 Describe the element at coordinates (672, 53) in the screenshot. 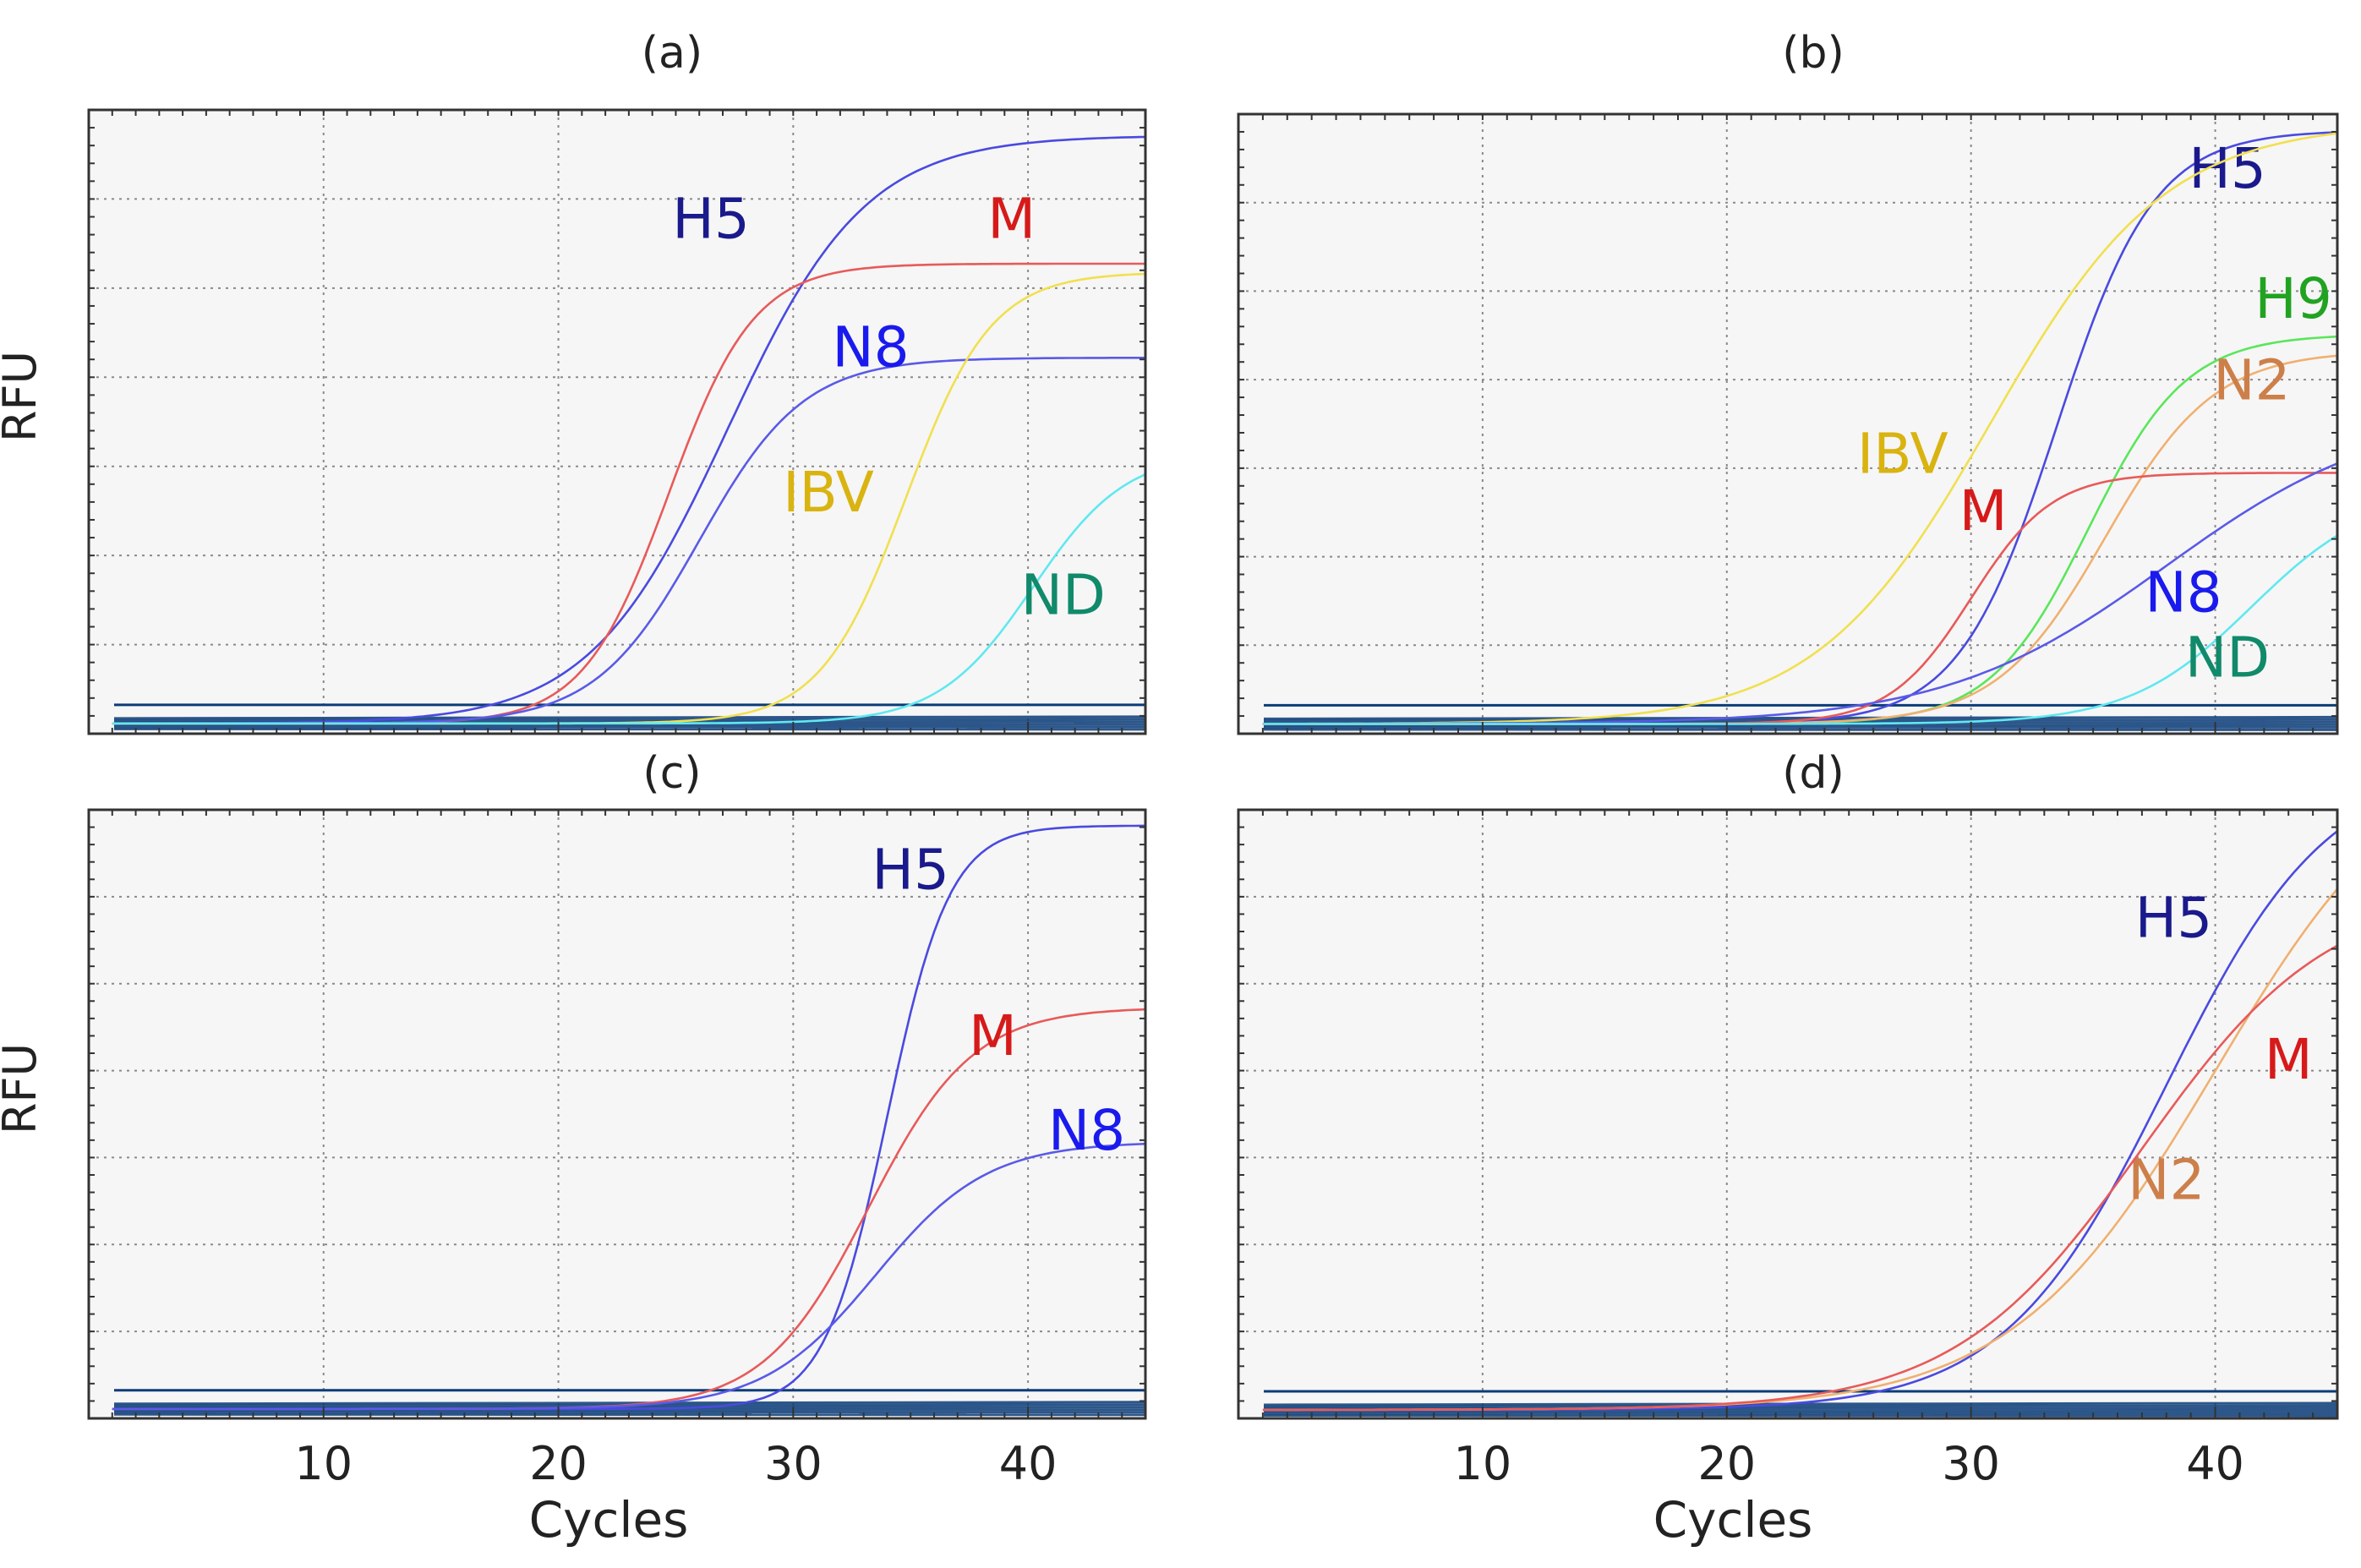

I see `panel-title: (a)` at that location.